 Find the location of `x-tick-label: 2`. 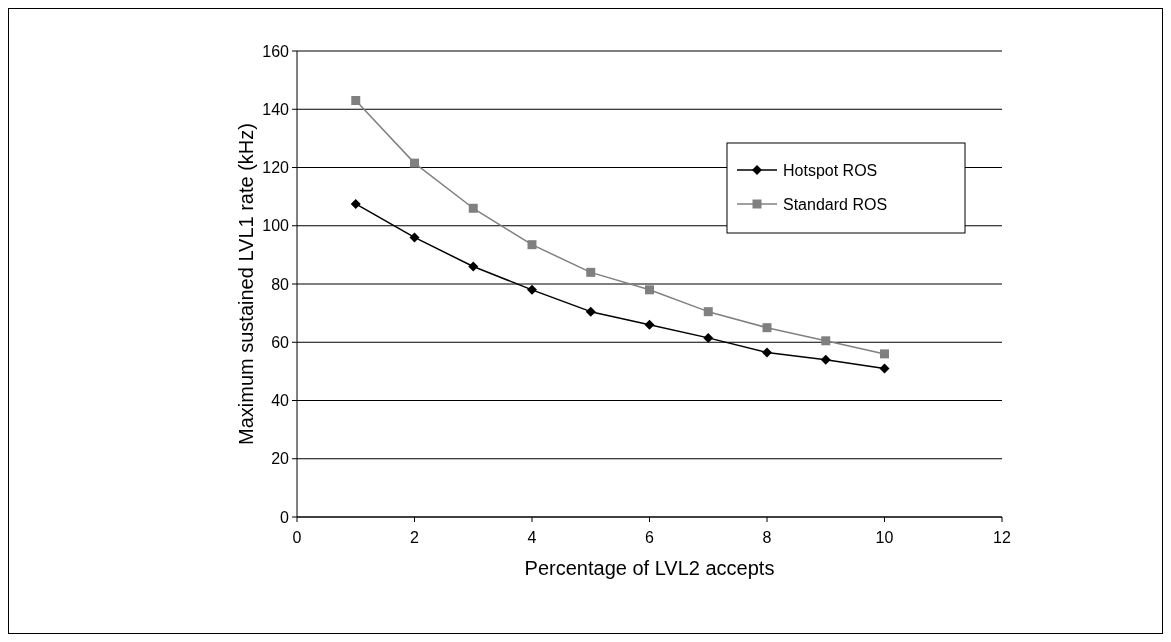

x-tick-label: 2 is located at coordinates (415, 537).